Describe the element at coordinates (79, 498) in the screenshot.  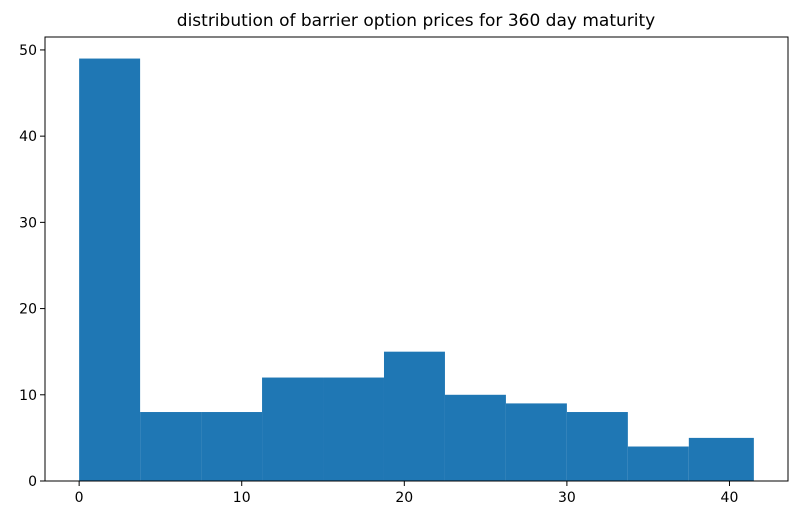
I see `x-tick-label: 0` at that location.